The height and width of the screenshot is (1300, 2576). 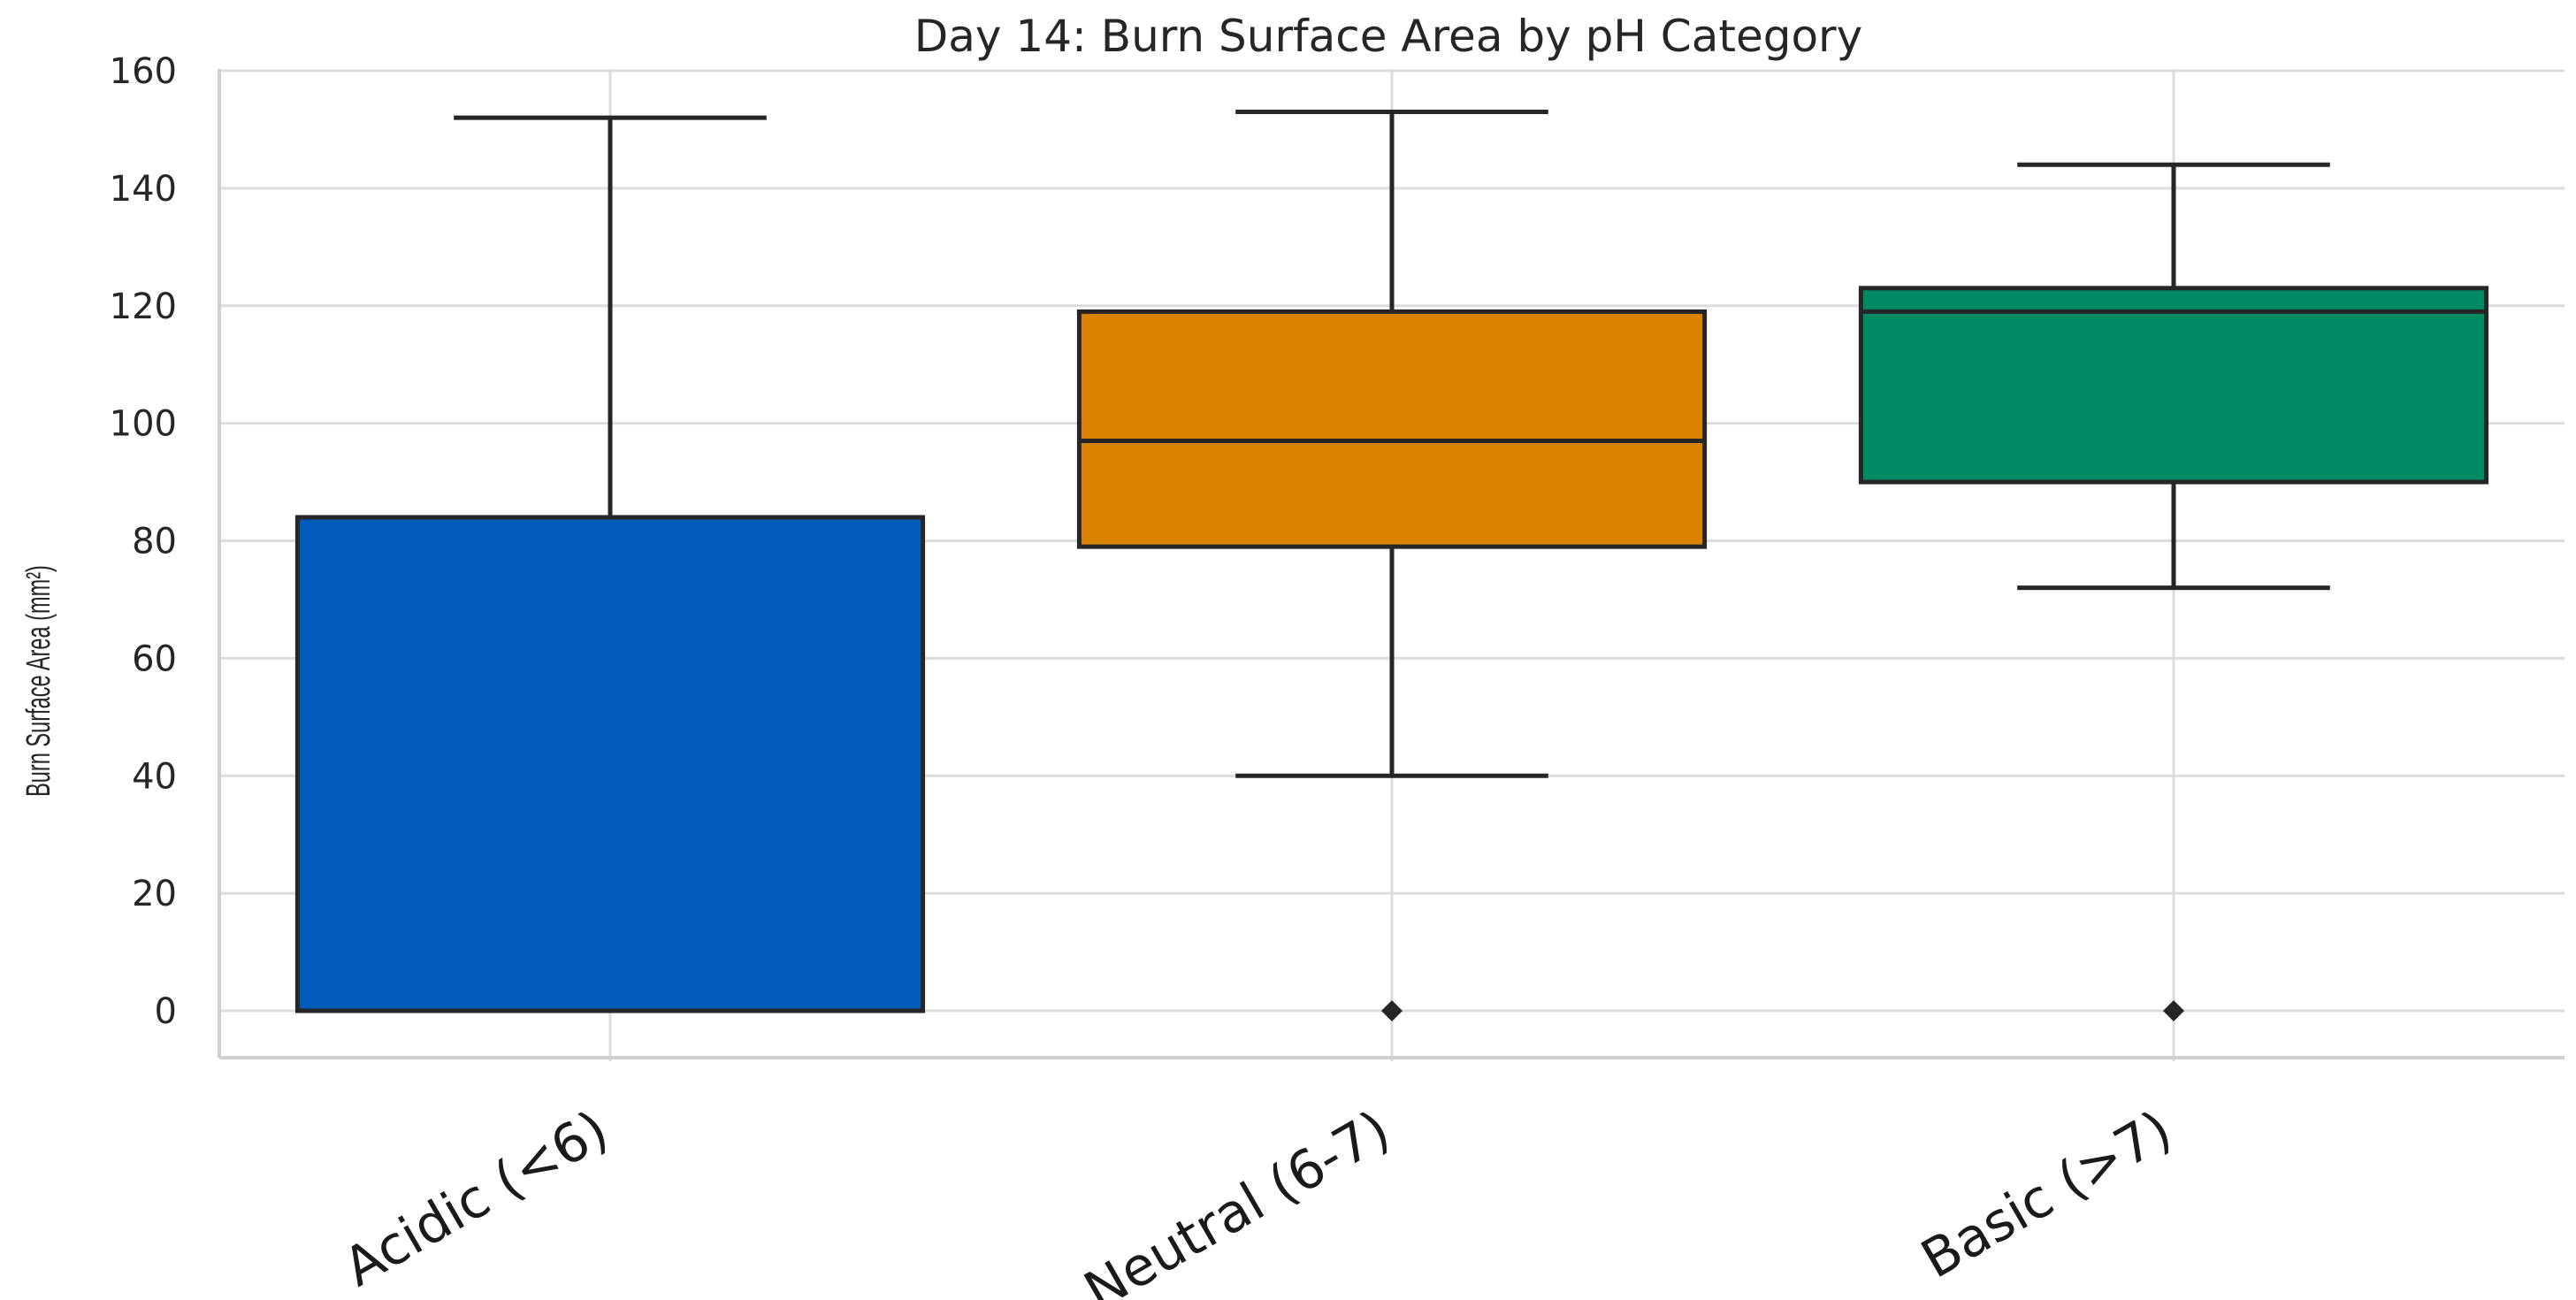 I want to click on x-tick-label: Basic (>7), so click(x=2047, y=1194).